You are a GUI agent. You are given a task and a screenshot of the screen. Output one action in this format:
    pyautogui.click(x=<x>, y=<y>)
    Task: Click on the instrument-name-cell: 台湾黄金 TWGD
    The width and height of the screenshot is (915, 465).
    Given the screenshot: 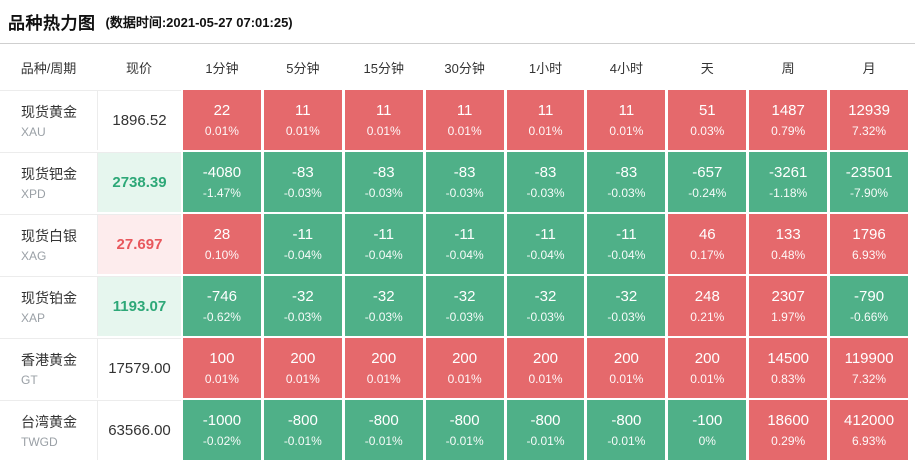 What is the action you would take?
    pyautogui.click(x=48, y=430)
    